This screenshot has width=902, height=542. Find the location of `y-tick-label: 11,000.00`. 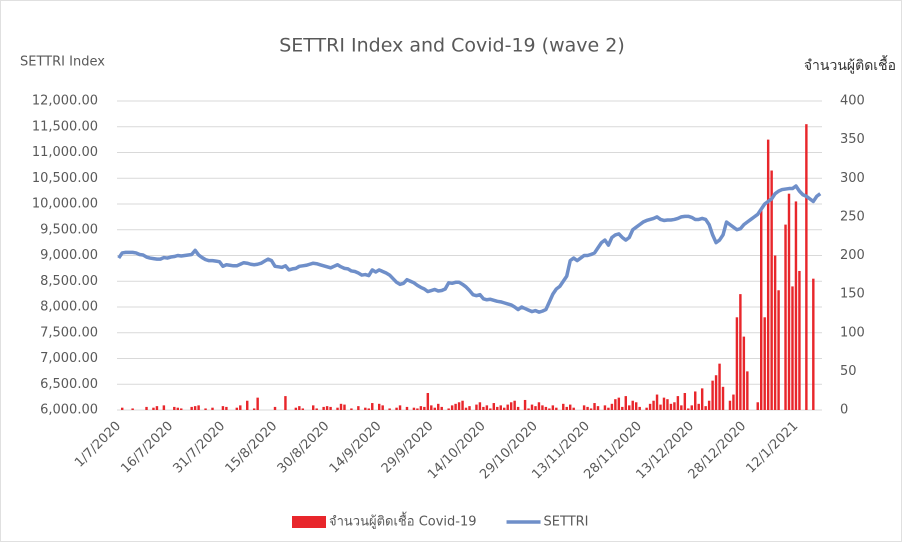

y-tick-label: 11,000.00 is located at coordinates (65, 152).